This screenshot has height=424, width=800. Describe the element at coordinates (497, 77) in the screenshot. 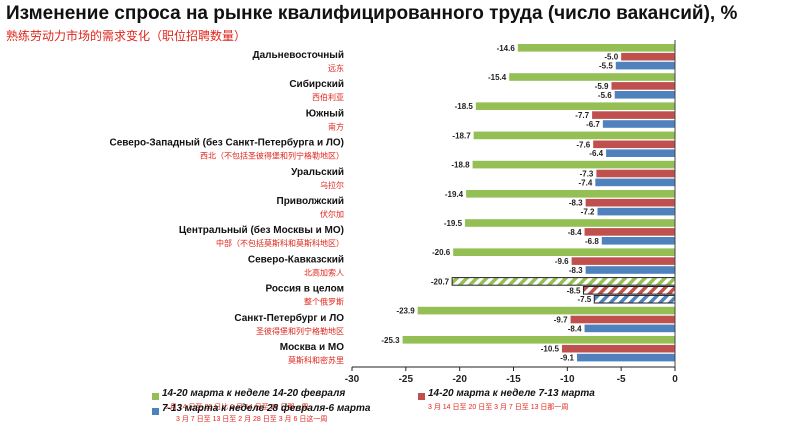

I see `value-label: -15.4` at that location.